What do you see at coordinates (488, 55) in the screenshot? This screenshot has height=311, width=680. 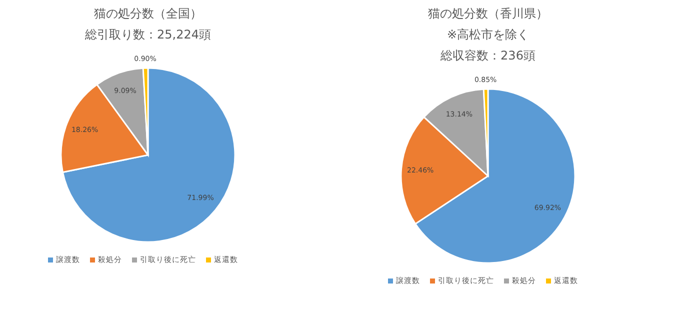 I see `annotation: 総収容数：236頭` at bounding box center [488, 55].